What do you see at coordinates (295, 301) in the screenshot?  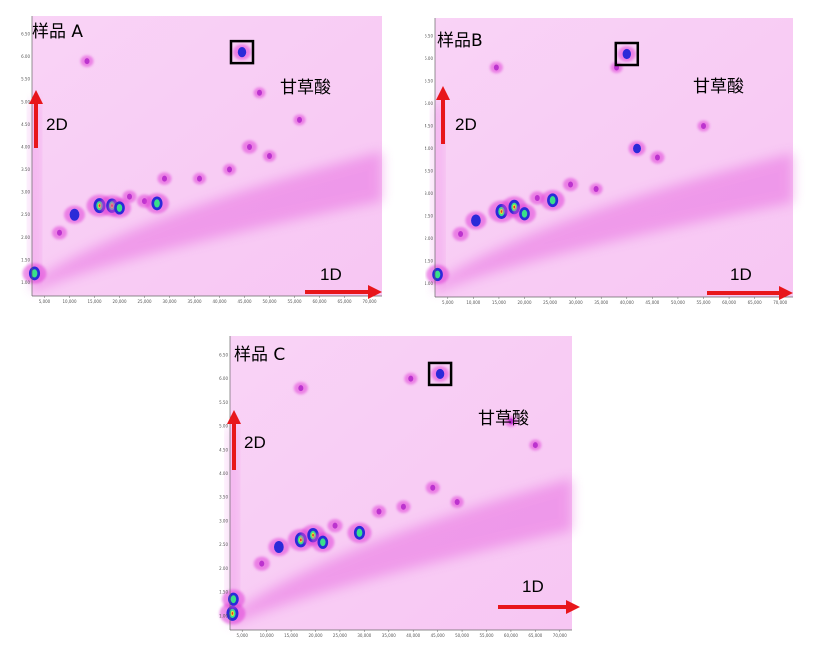 I see `x-tick-label: 55,000` at bounding box center [295, 301].